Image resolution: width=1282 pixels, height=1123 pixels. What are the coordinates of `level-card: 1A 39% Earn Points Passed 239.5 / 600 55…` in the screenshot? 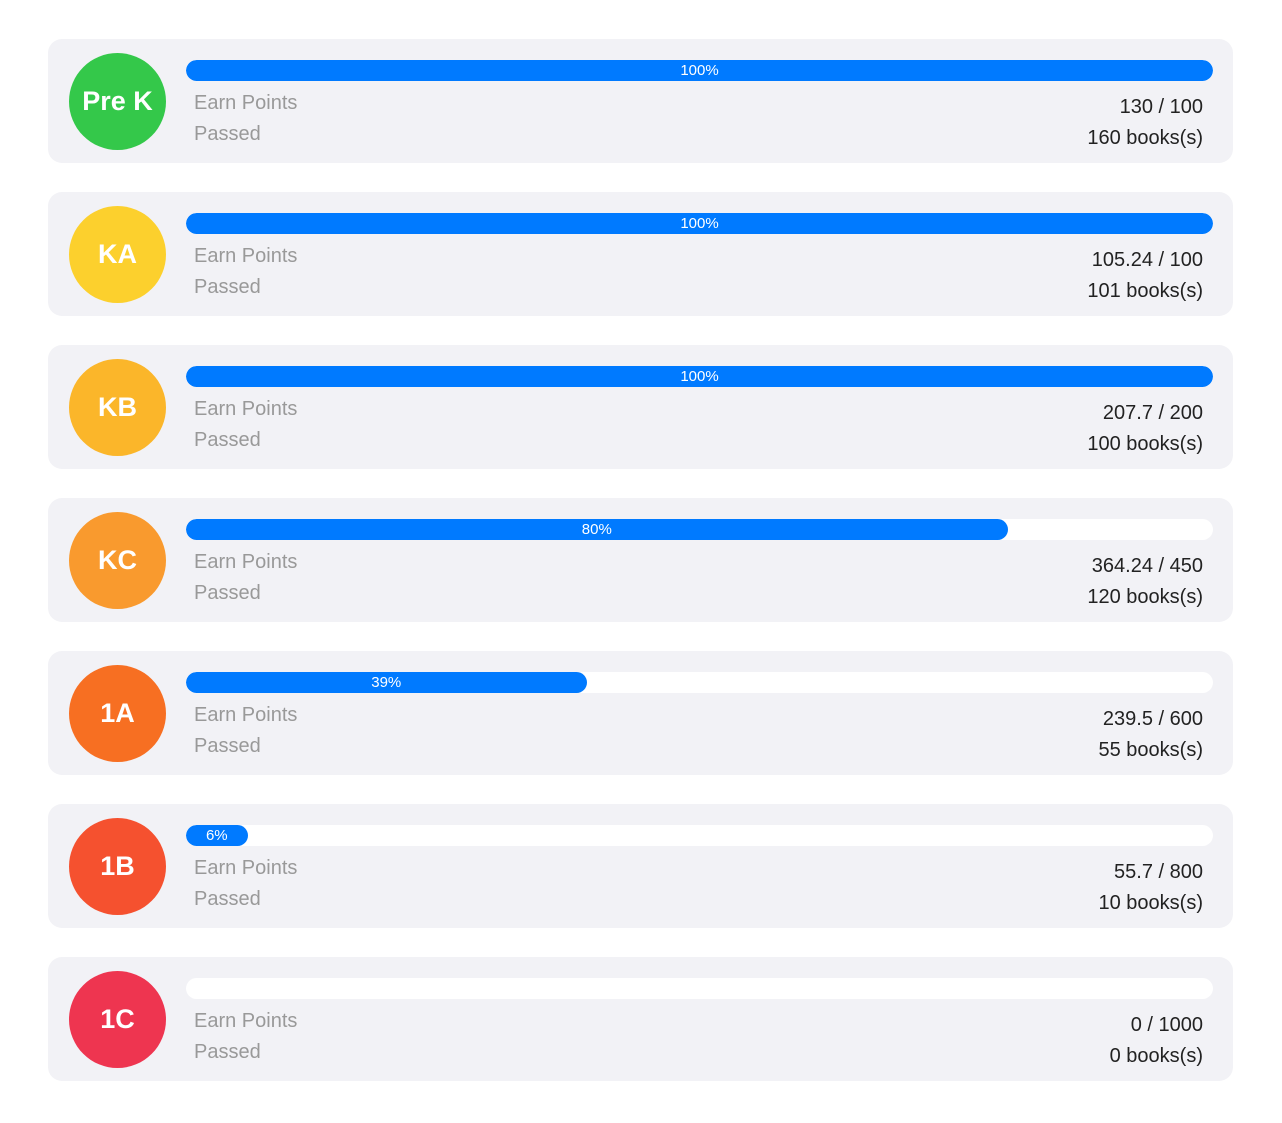 It's located at (640, 713).